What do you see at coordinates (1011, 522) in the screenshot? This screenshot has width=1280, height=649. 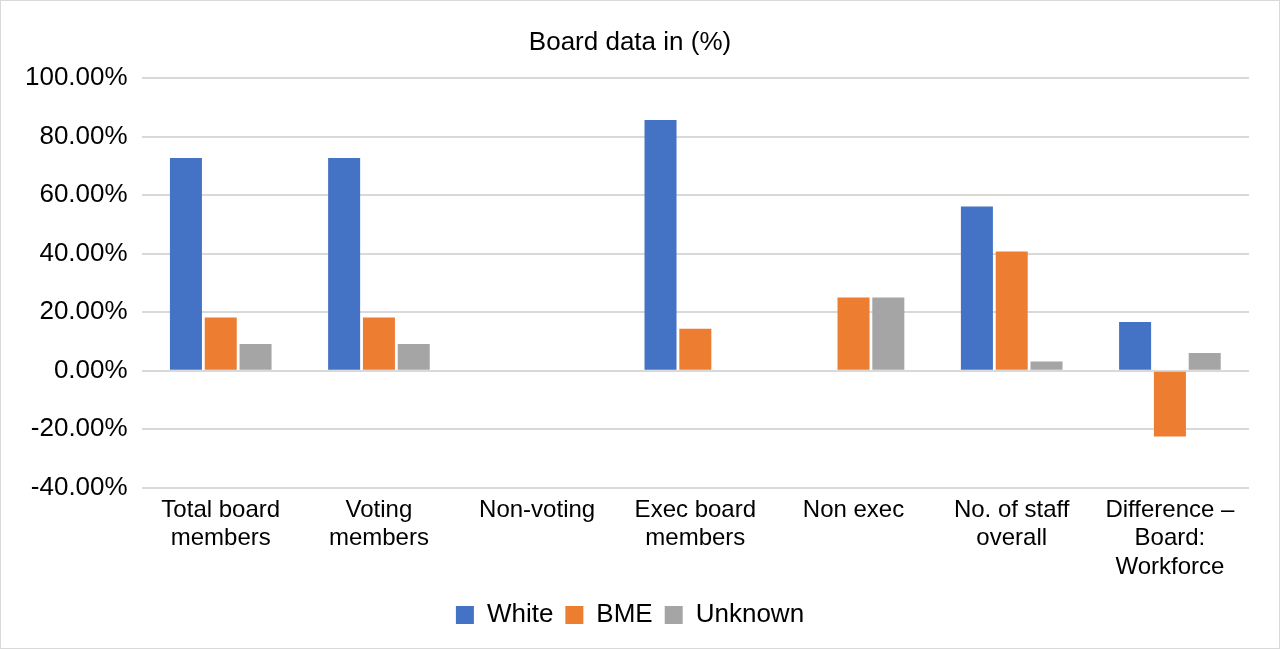 I see `x-tick-label: No. of staff overall` at bounding box center [1011, 522].